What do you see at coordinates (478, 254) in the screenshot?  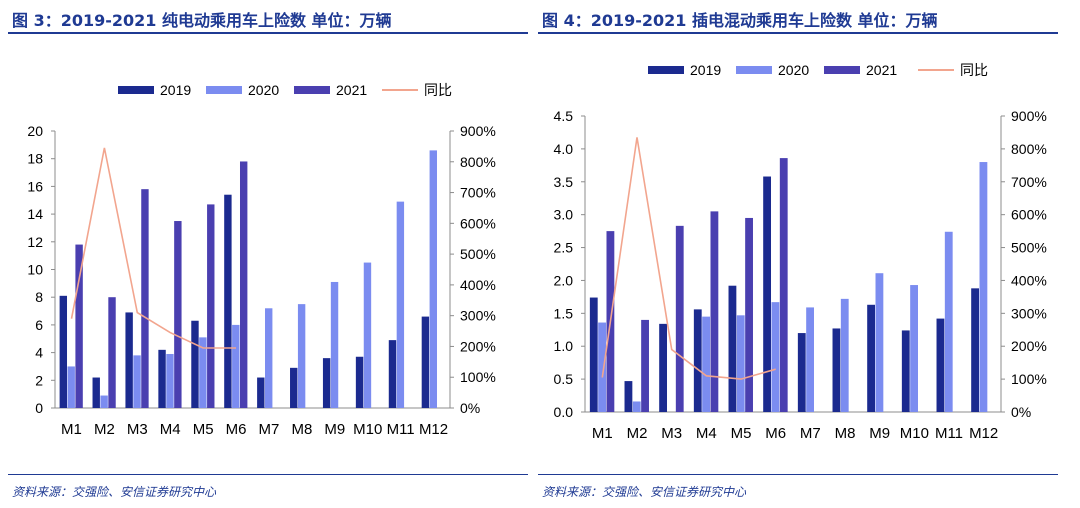 I see `y2-tick-label: 500%` at bounding box center [478, 254].